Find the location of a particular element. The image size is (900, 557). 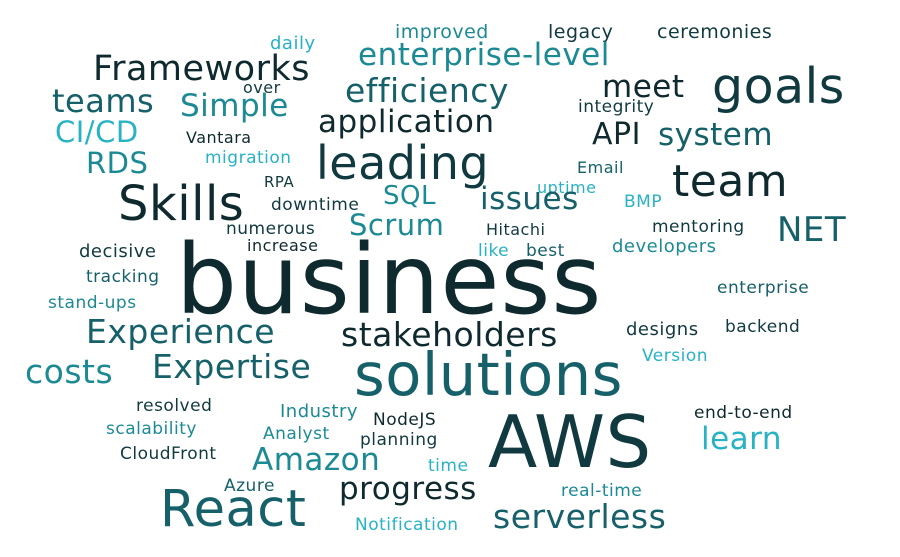

word-like: like is located at coordinates (494, 251).